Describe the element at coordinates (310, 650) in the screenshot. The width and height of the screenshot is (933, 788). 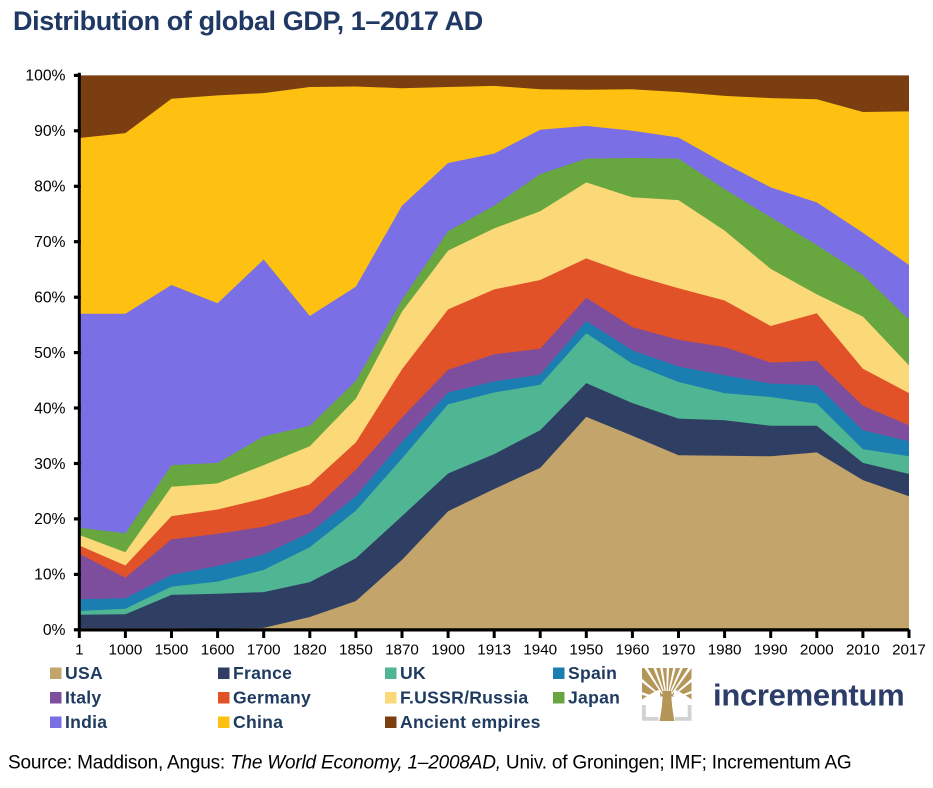
I see `svg-text: 1820` at that location.